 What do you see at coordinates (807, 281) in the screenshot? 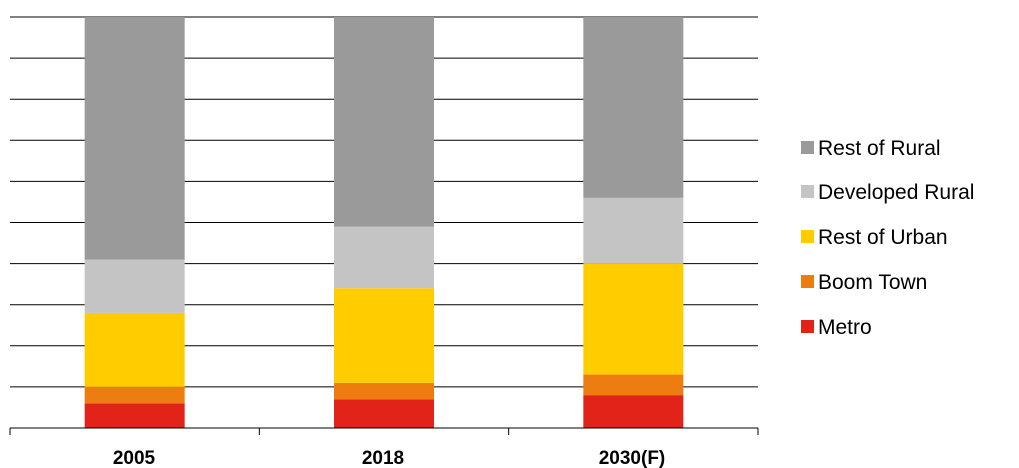
I see `legend-swatch-boom-town` at bounding box center [807, 281].